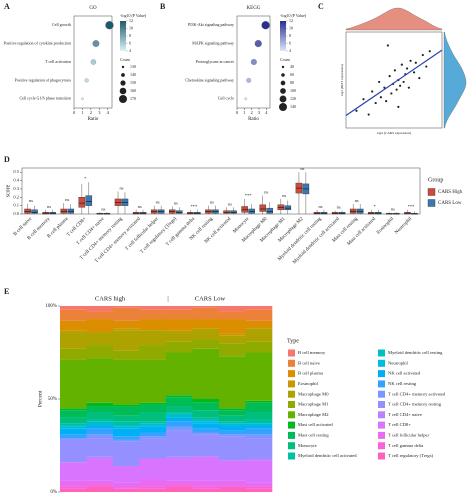 The image size is (474, 502). What do you see at coordinates (404, 373) in the screenshot?
I see `legend-label: NK cell activated` at bounding box center [404, 373].